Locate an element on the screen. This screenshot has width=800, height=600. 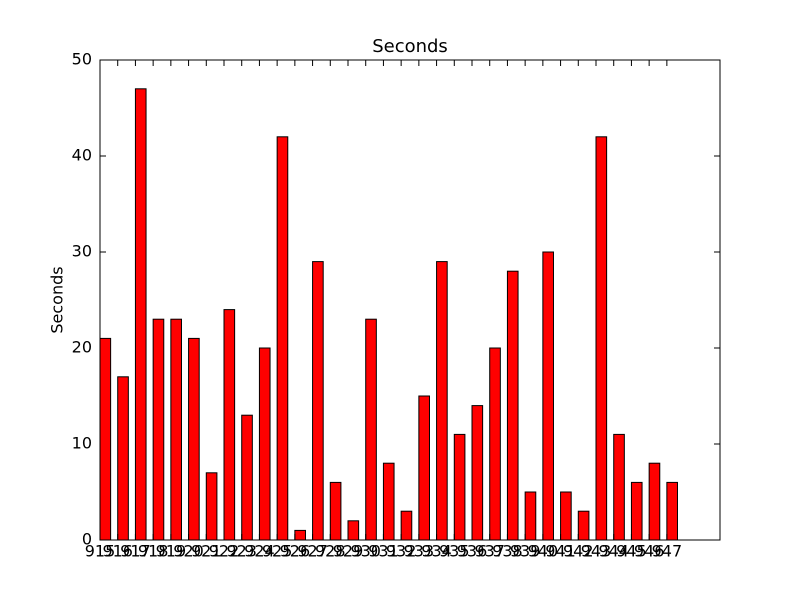
x-tick-label: 919 is located at coordinates (171, 551).